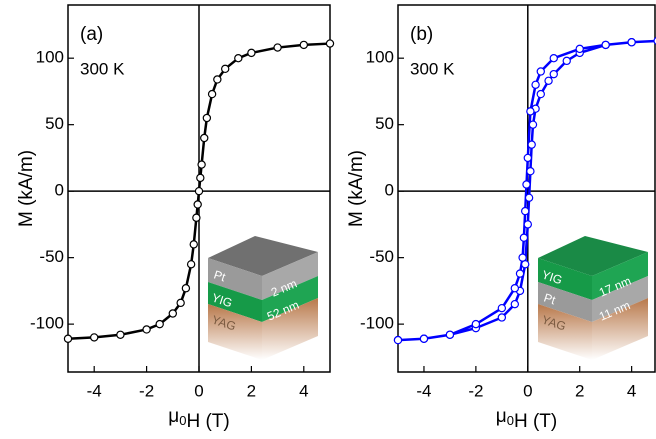 The width and height of the screenshot is (656, 439). Describe the element at coordinates (91, 34) in the screenshot. I see `panel-label: (a)` at that location.